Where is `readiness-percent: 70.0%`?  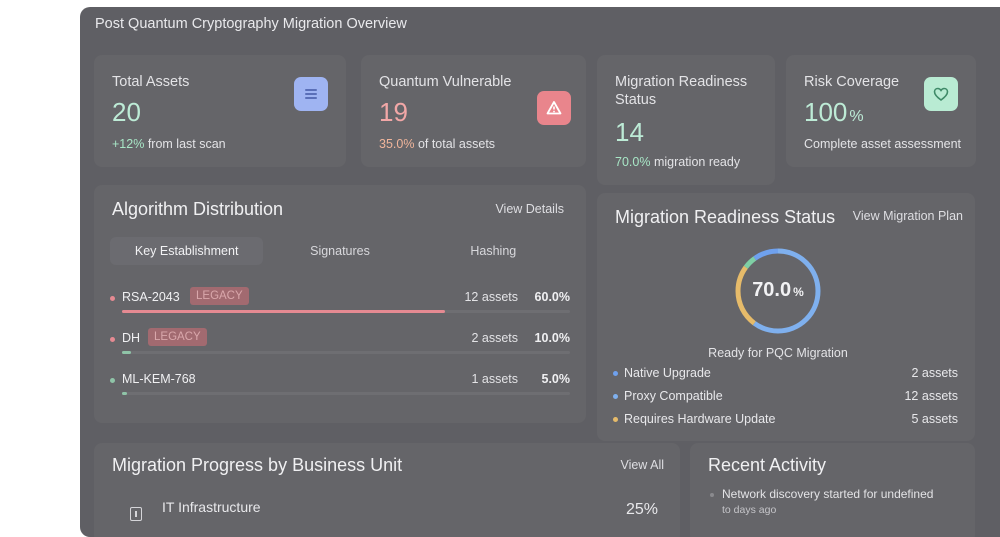 readiness-percent: 70.0% is located at coordinates (778, 290).